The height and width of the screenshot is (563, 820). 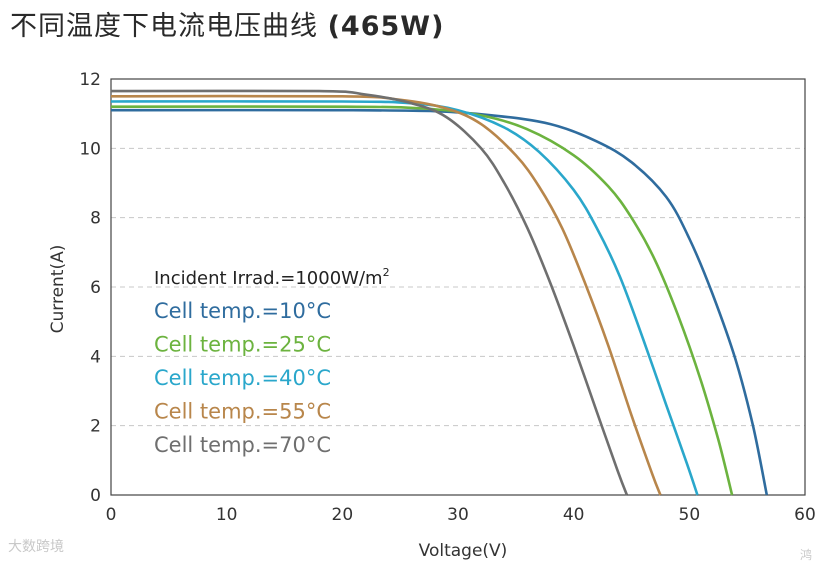 I want to click on legend-item-70c: Cell temp.=70°C, so click(x=242, y=445).